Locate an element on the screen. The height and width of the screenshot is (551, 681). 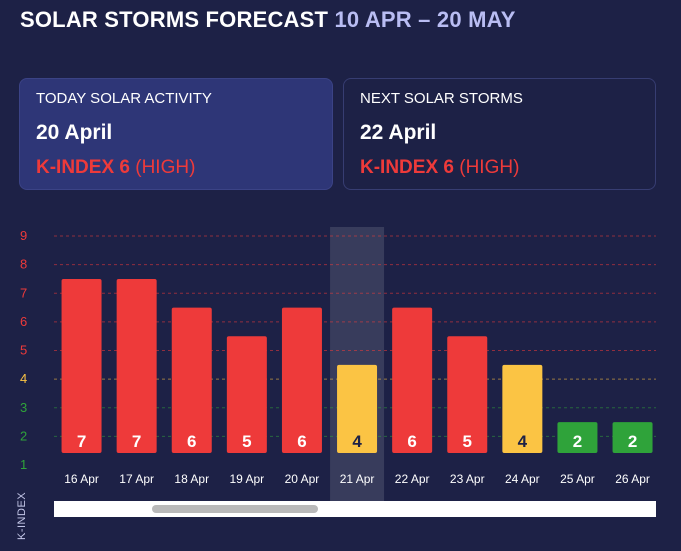
bar-22-apr is located at coordinates (412, 380).